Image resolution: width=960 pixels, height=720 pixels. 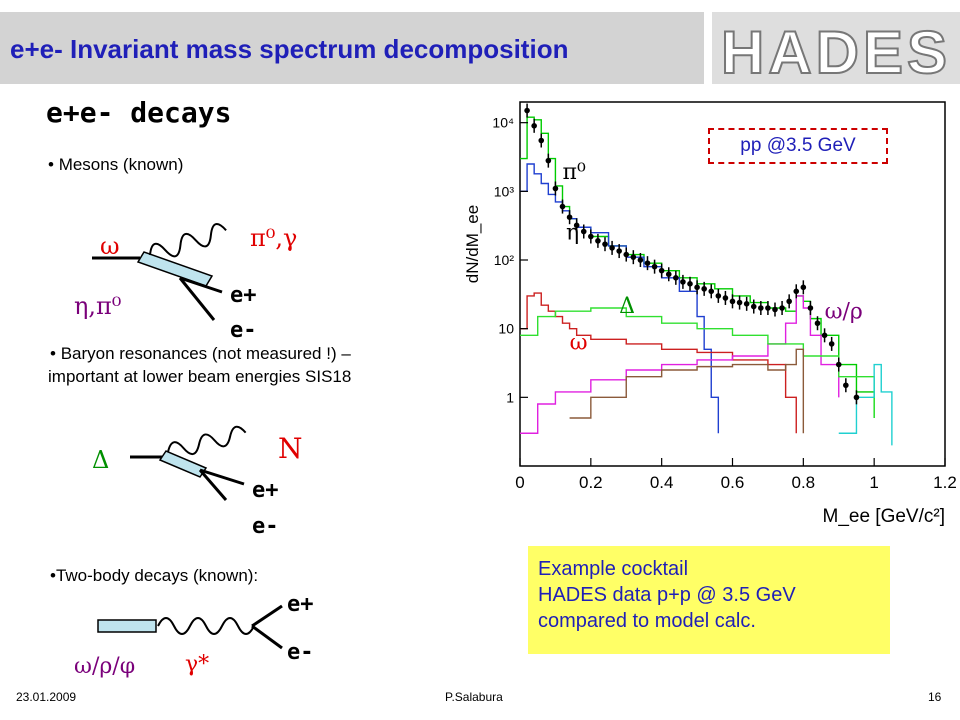 I want to click on x-tick-label: 0.8, so click(x=804, y=482).